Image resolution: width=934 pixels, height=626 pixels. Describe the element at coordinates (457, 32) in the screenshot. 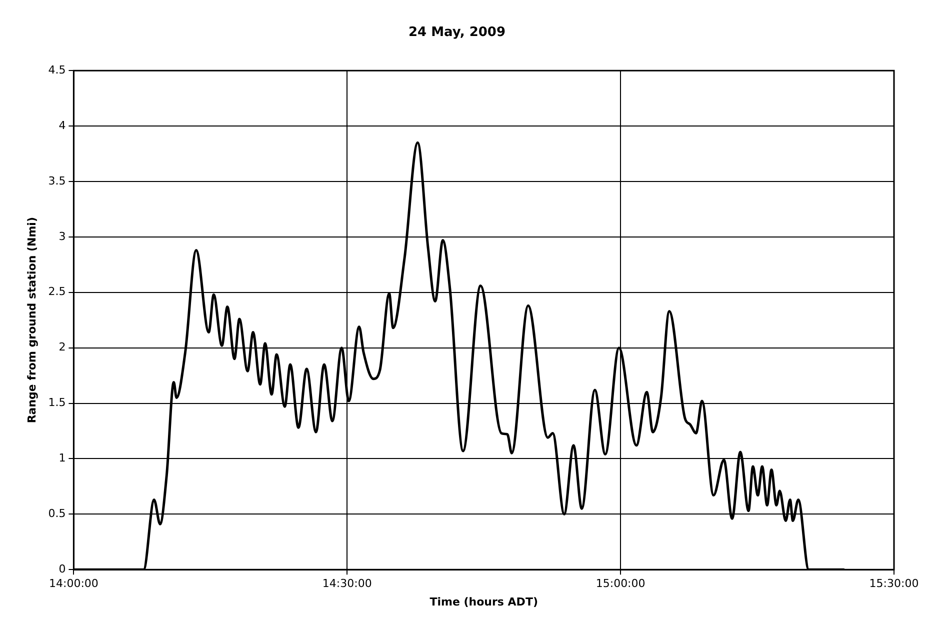

I see `chart-title: 24 May, 2009` at that location.